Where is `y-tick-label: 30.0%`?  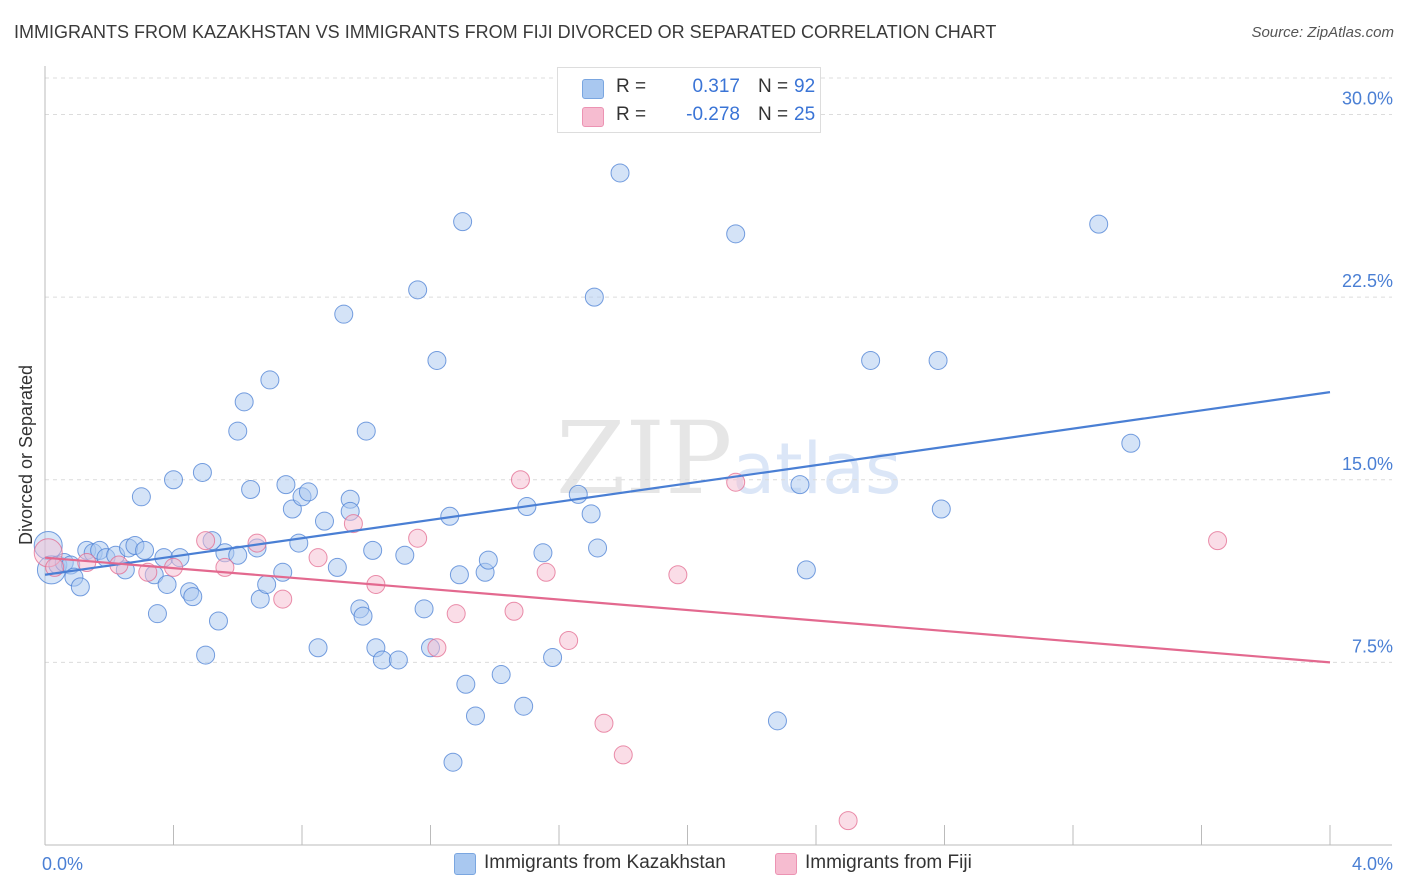 y-tick-label: 30.0% is located at coordinates (1367, 99).